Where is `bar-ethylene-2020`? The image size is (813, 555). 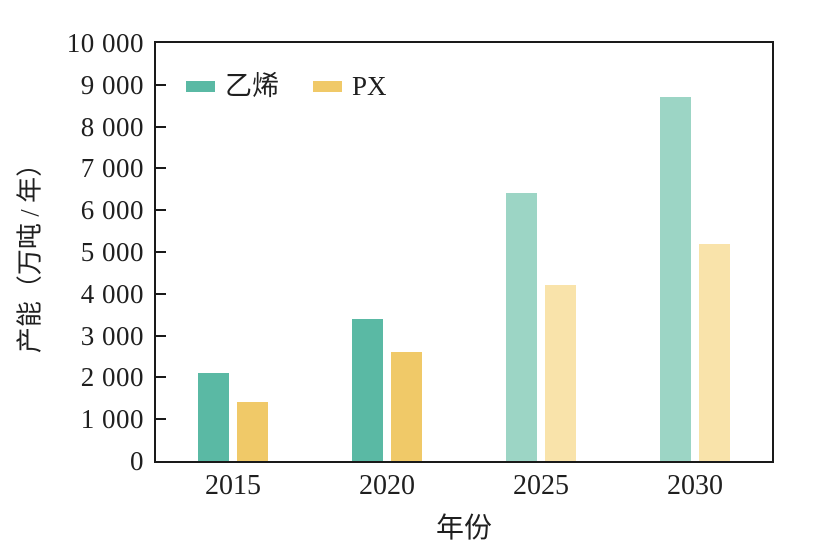 bar-ethylene-2020 is located at coordinates (367, 389).